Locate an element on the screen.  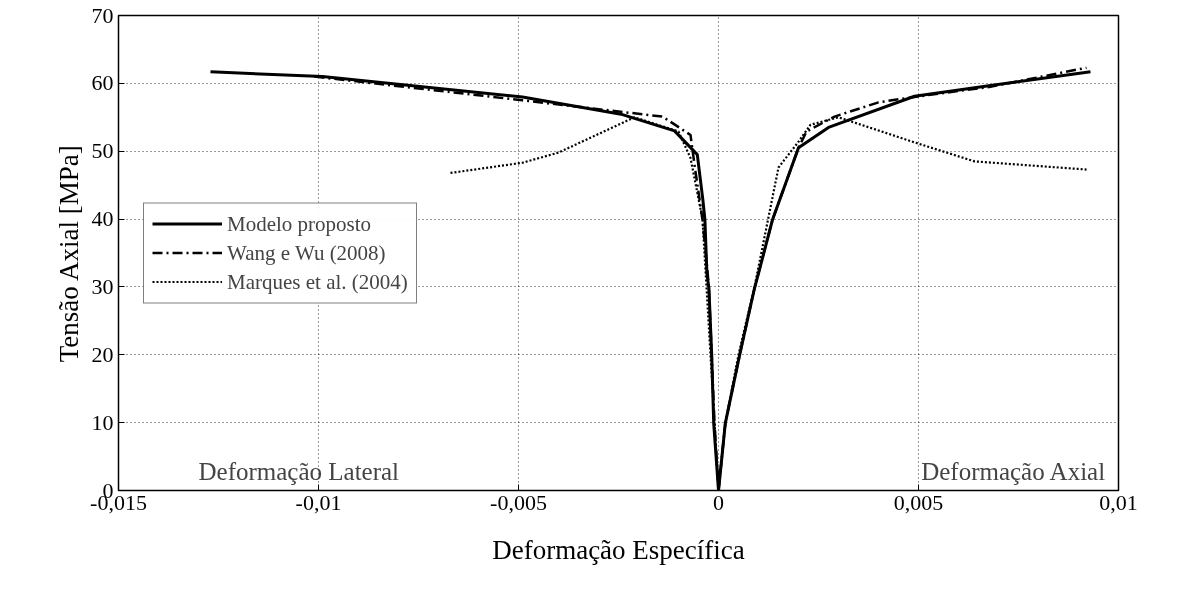
annotation: Deformação Axial is located at coordinates (1013, 471).